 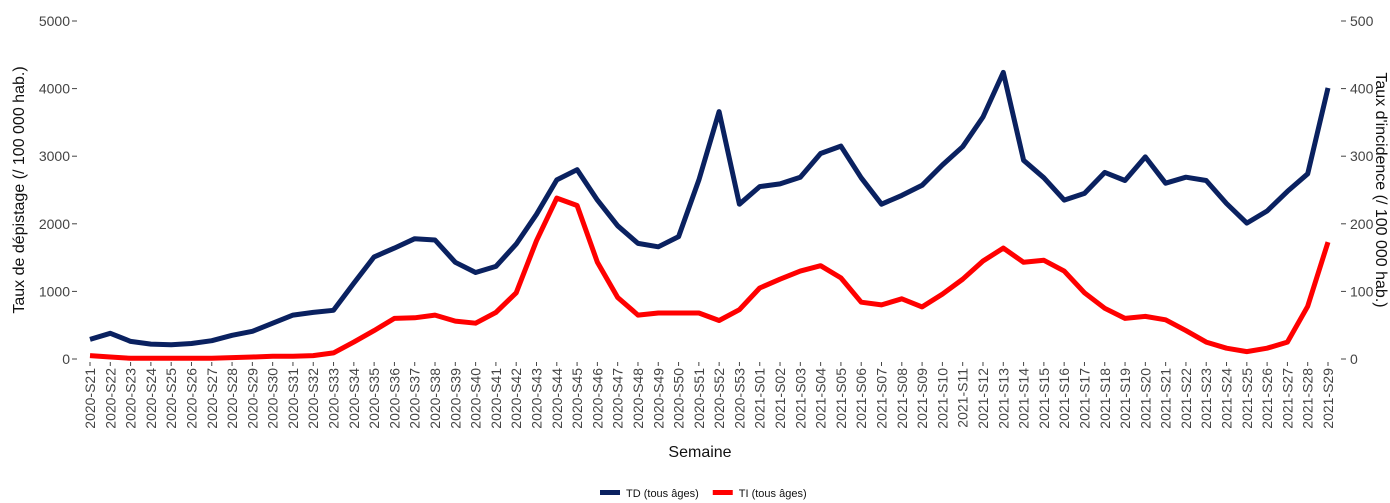 What do you see at coordinates (54, 89) in the screenshot?
I see `y-tick-label: 4000` at bounding box center [54, 89].